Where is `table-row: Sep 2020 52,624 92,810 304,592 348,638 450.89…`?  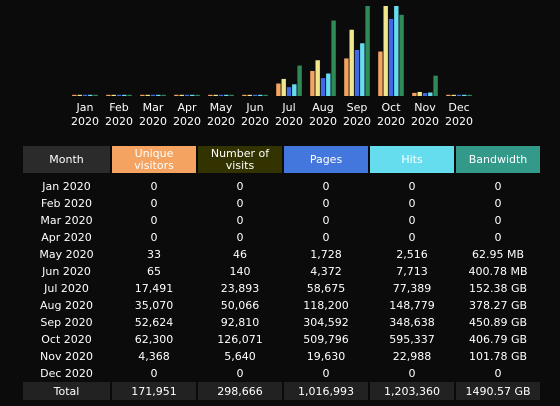
table-row: Sep 2020 52,624 92,810 304,592 348,638 450.89… is located at coordinates (281, 322).